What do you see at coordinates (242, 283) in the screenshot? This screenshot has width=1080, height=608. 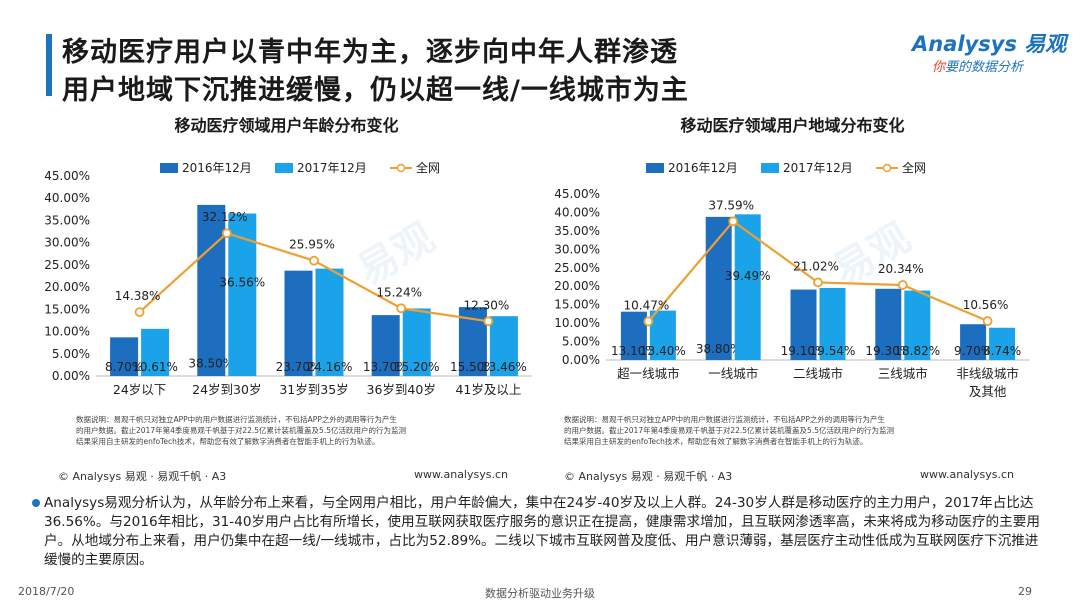 I see `bar-value-label: 36.56%` at bounding box center [242, 283].